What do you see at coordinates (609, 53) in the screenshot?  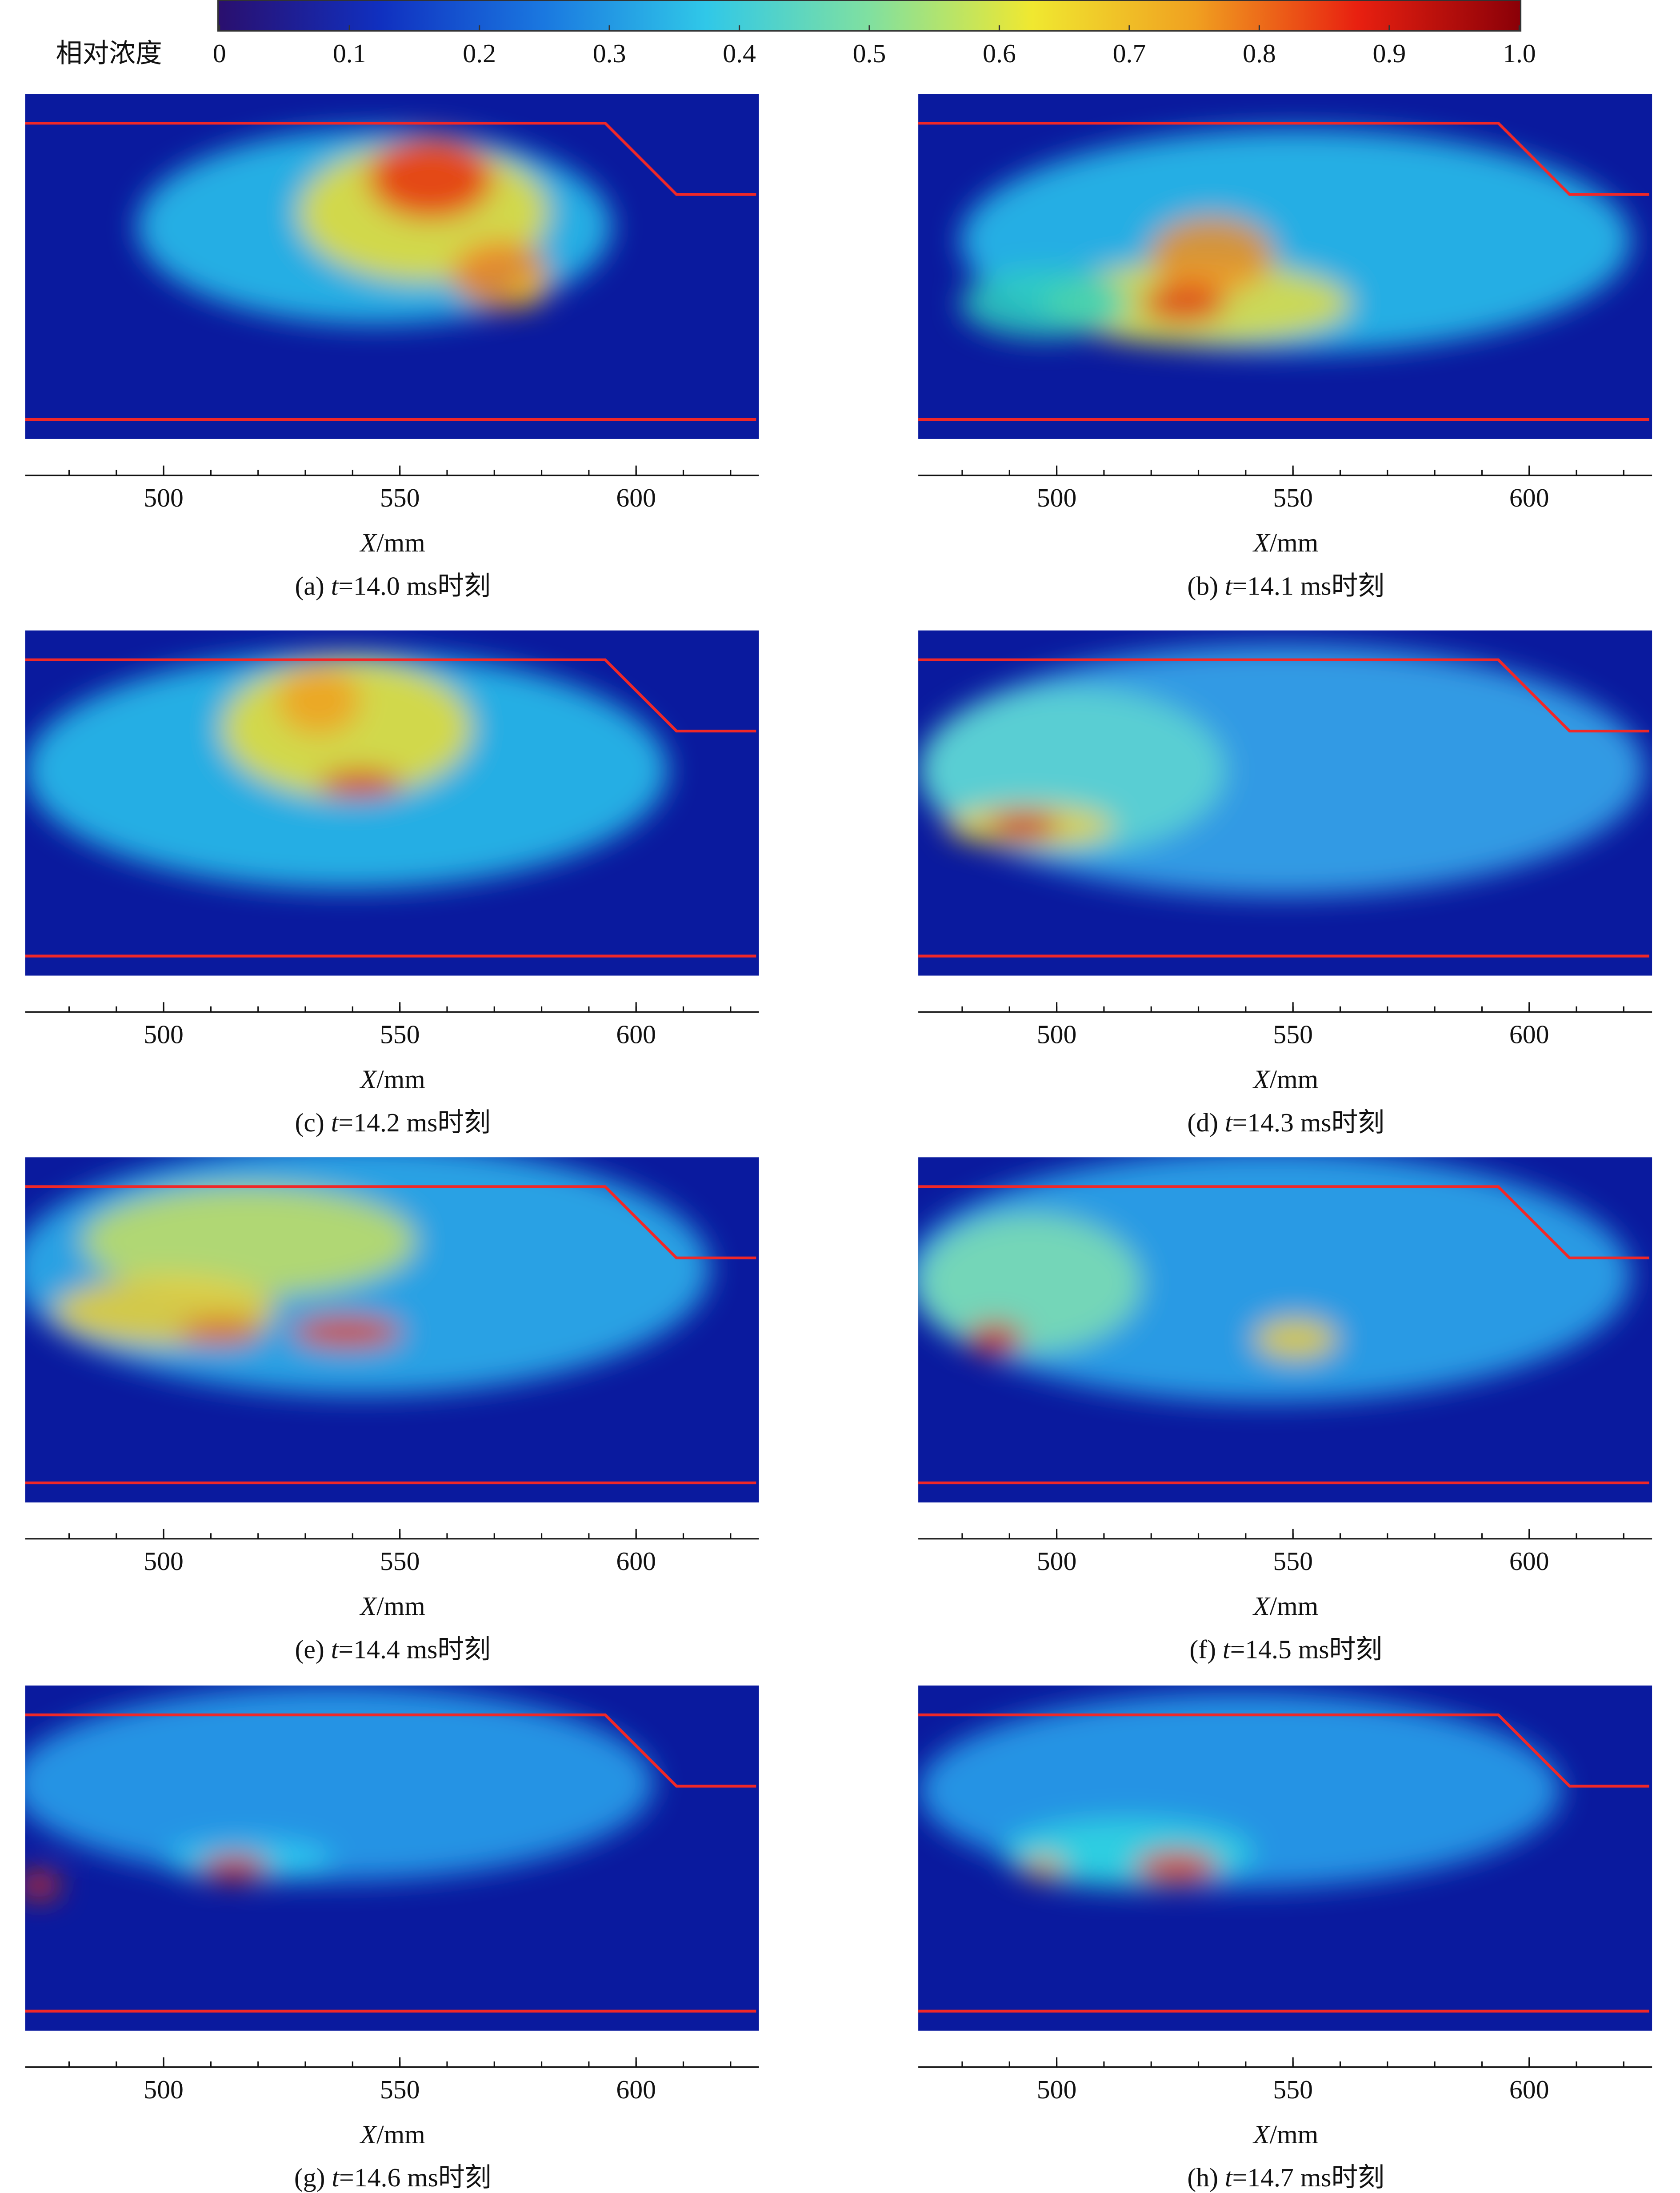 I see `colorbar-tick-label: 0.3` at bounding box center [609, 53].